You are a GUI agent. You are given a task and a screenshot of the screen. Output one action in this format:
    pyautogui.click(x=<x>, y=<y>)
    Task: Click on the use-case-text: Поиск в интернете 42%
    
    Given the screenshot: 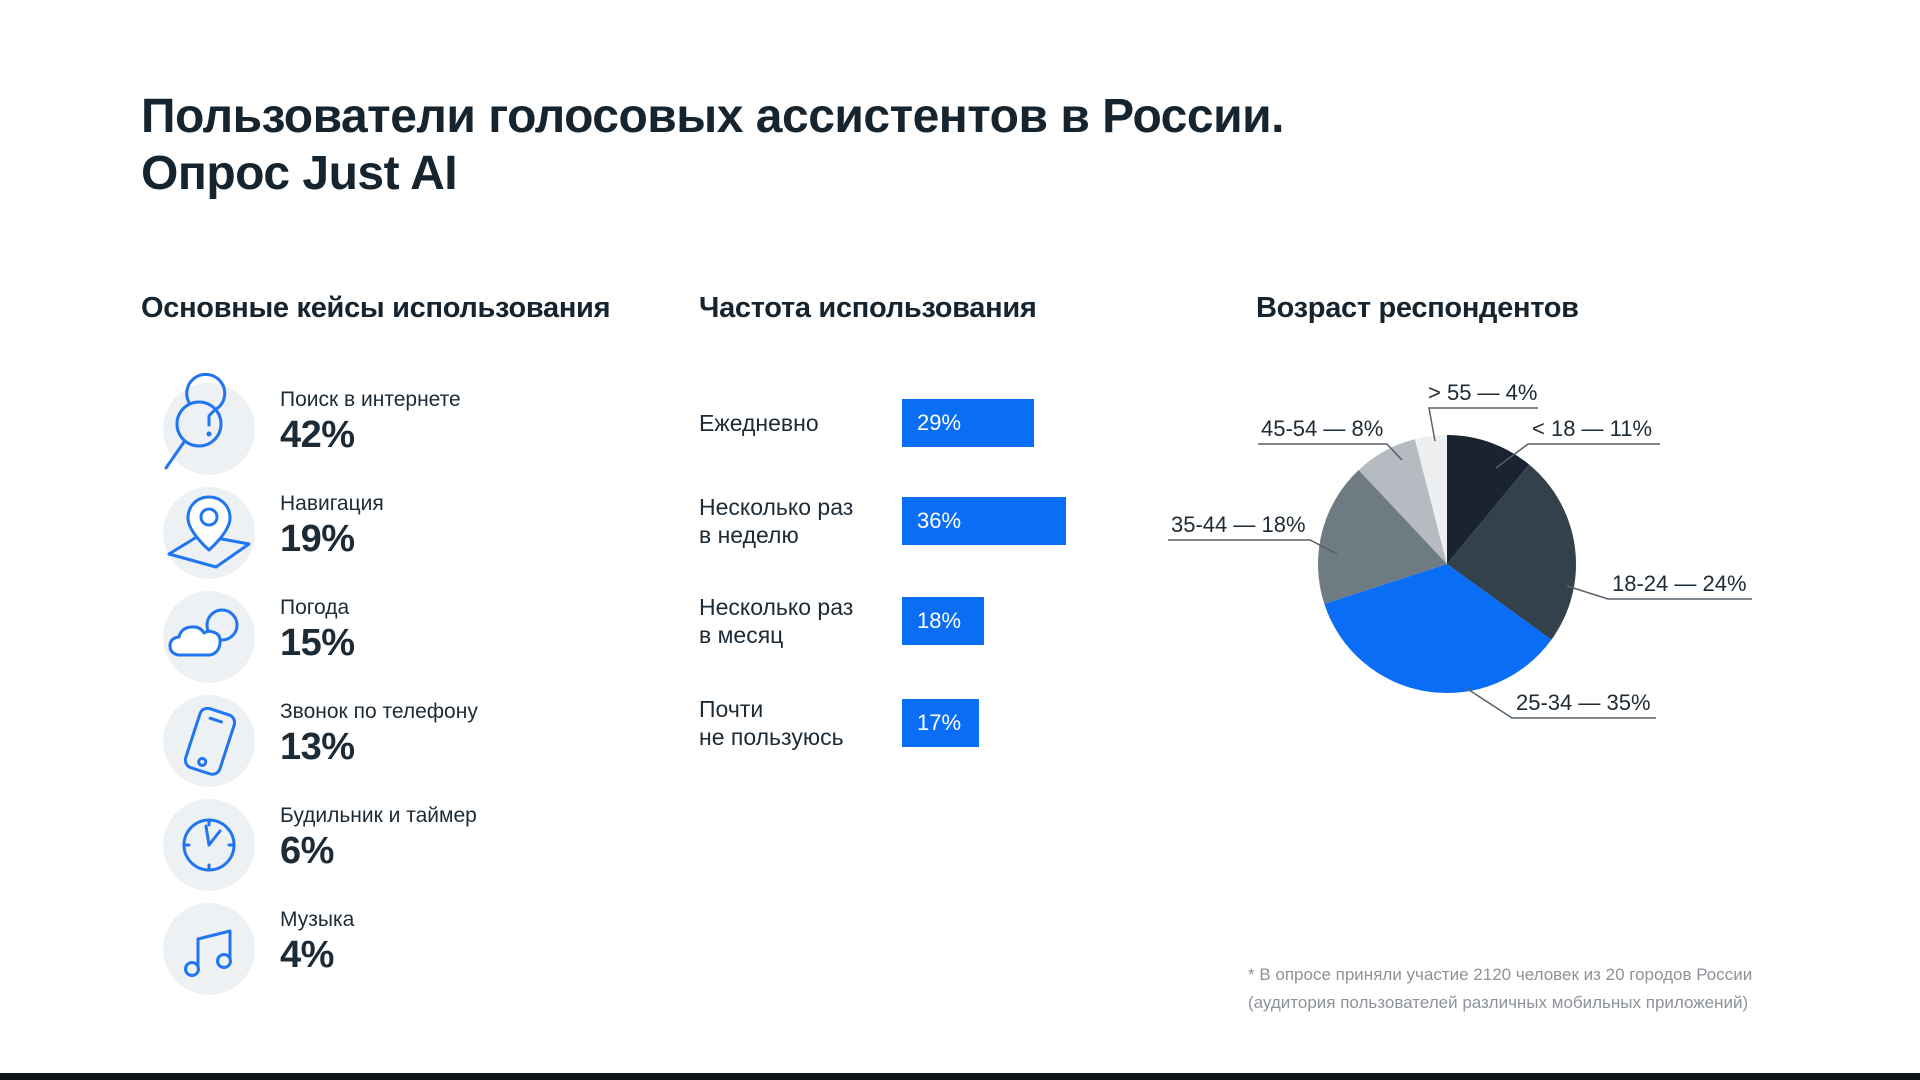 What is the action you would take?
    pyautogui.click(x=445, y=421)
    